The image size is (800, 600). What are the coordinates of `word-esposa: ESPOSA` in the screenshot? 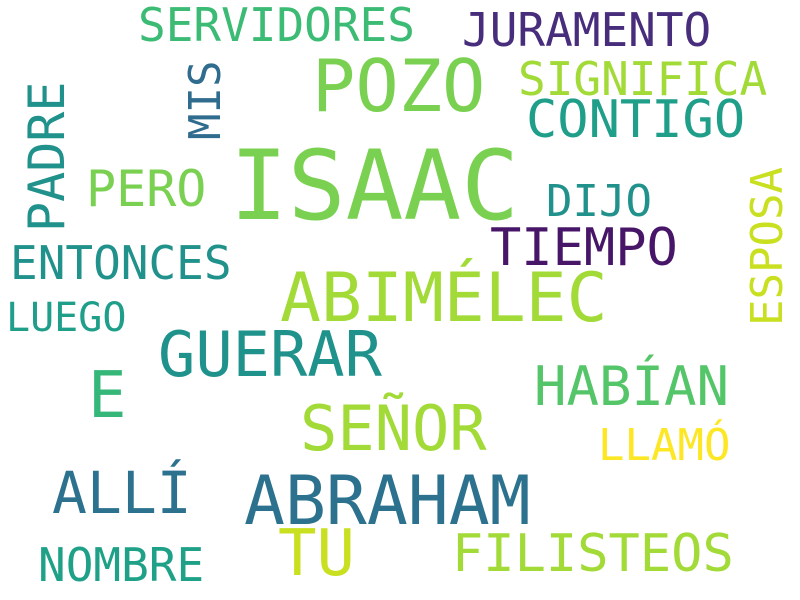 It's located at (767, 246).